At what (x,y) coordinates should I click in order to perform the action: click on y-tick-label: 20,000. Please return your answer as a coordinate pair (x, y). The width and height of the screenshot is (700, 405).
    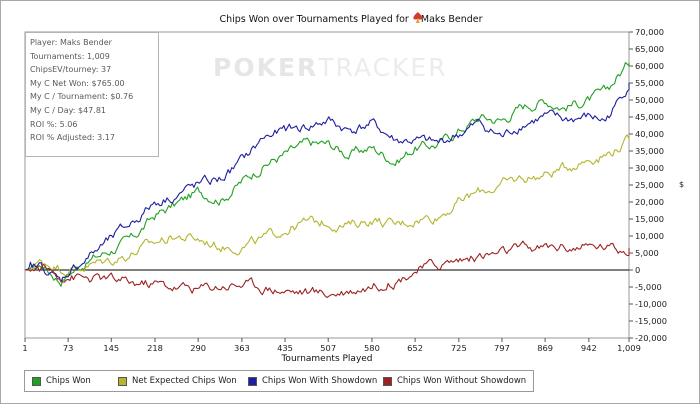
    Looking at the image, I should click on (649, 202).